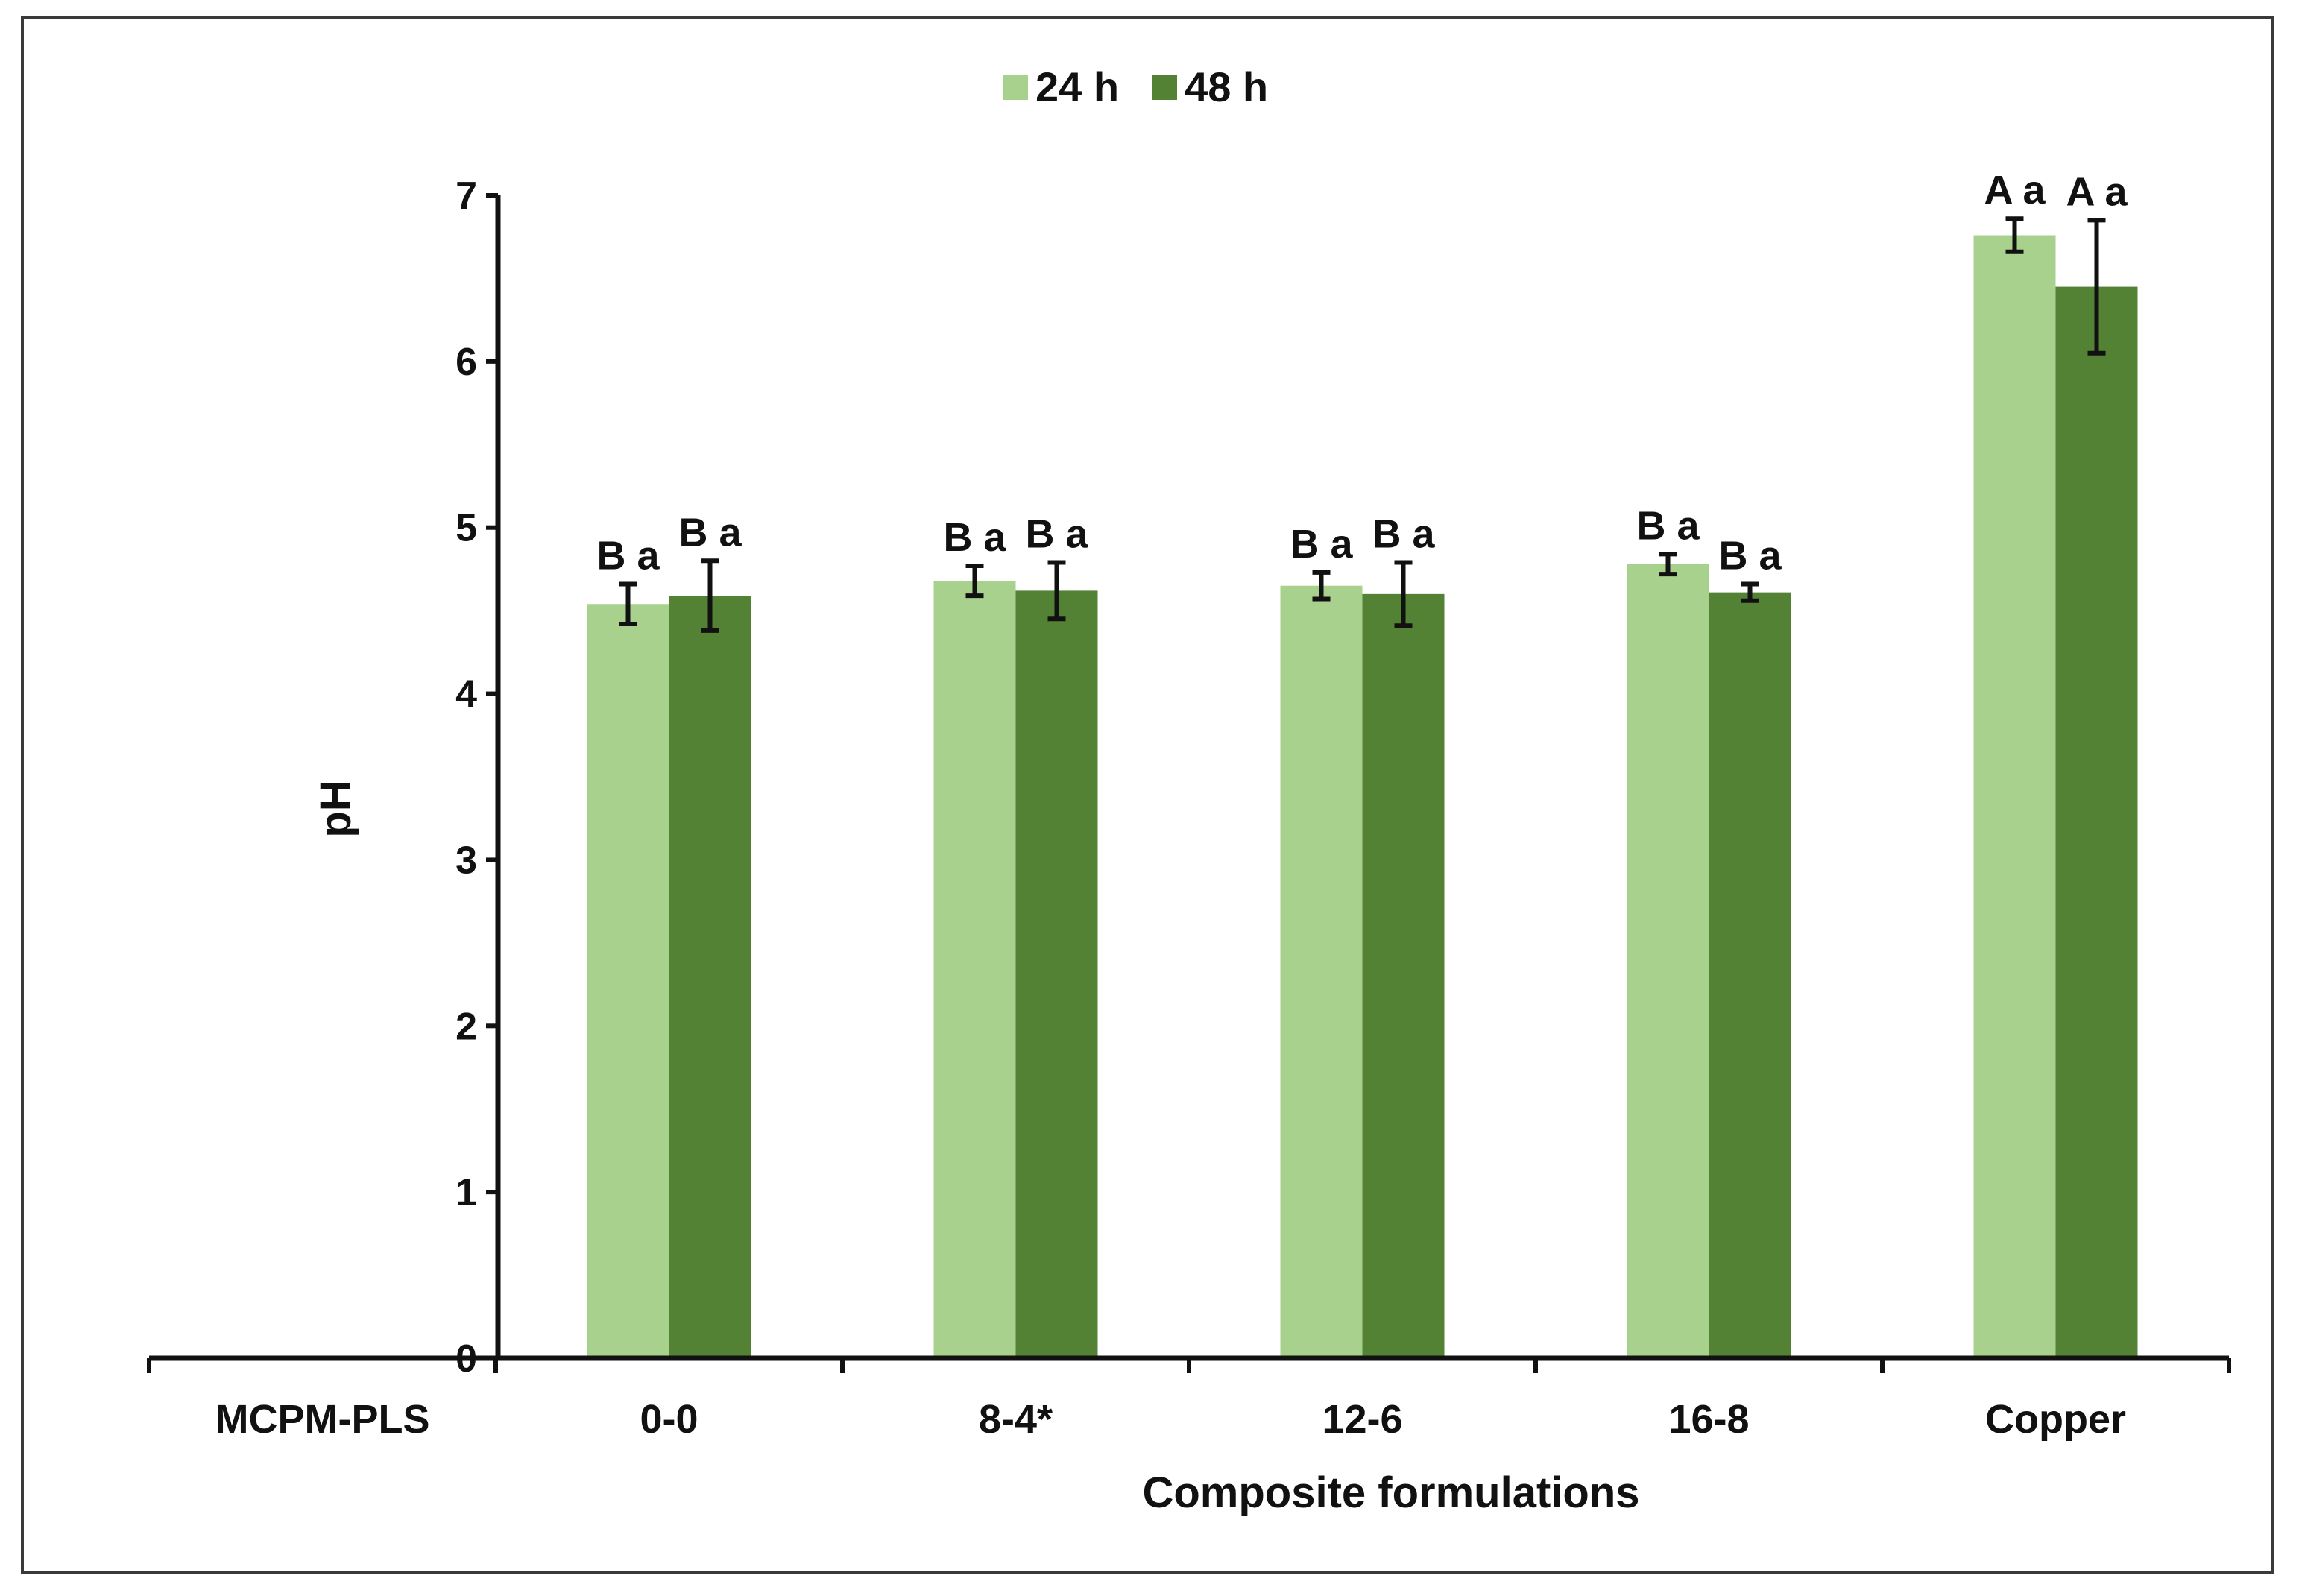 The width and height of the screenshot is (2299, 1596). Describe the element at coordinates (322, 1419) in the screenshot. I see `x-tick-label: MCPM-PLS` at that location.